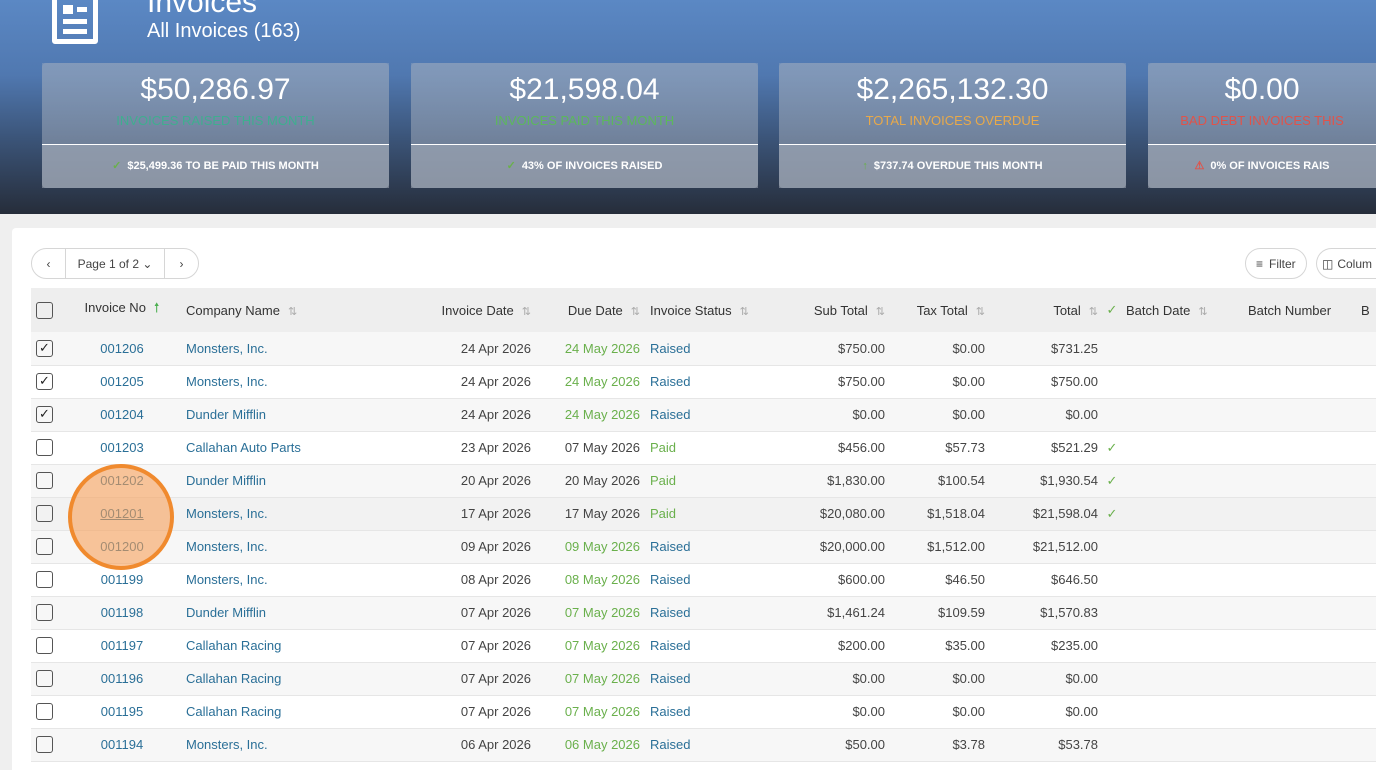  I want to click on page-subtitle: All Invoices (163), so click(224, 31).